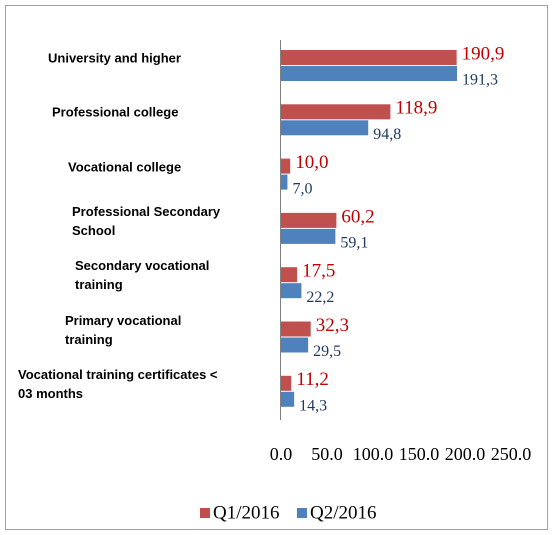 The image size is (553, 535). What do you see at coordinates (318, 271) in the screenshot?
I see `value-label: 17,5` at bounding box center [318, 271].